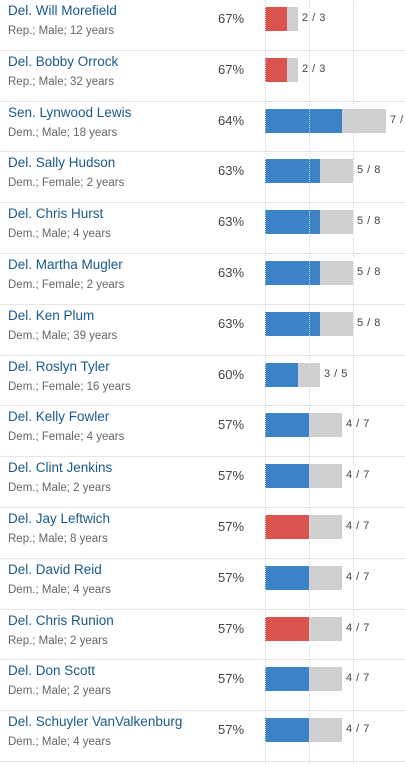 The width and height of the screenshot is (405, 764). I want to click on percent-value: 64%, so click(231, 120).